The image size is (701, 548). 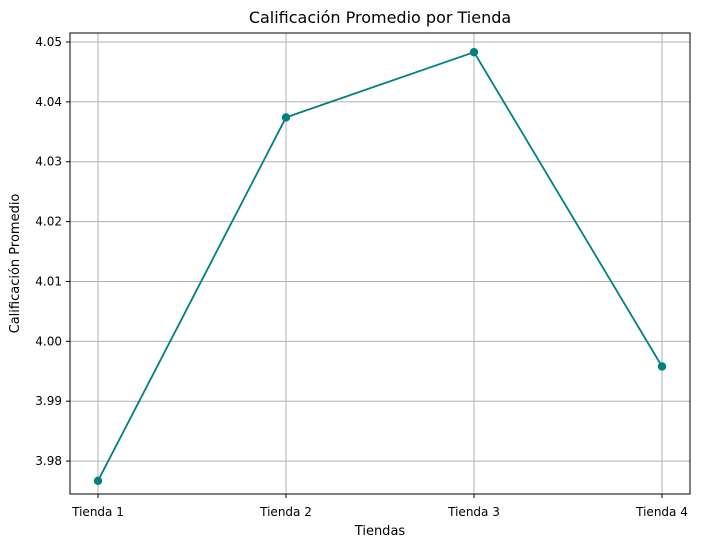 I want to click on y-axis-label: Calificación Promedio, so click(x=15, y=264).